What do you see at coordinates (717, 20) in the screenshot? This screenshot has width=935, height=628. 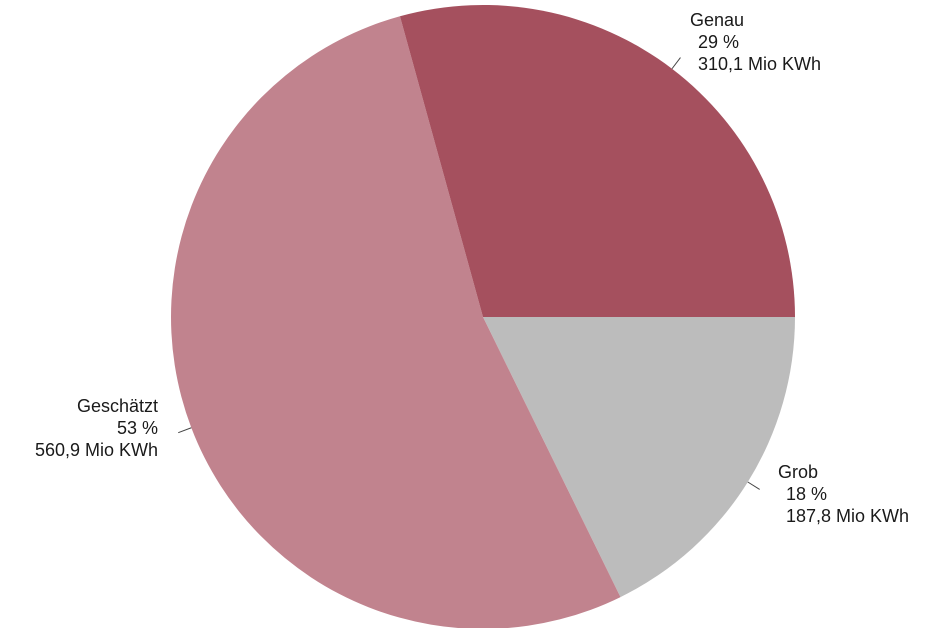 I see `slice-name-genau: Genau` at bounding box center [717, 20].